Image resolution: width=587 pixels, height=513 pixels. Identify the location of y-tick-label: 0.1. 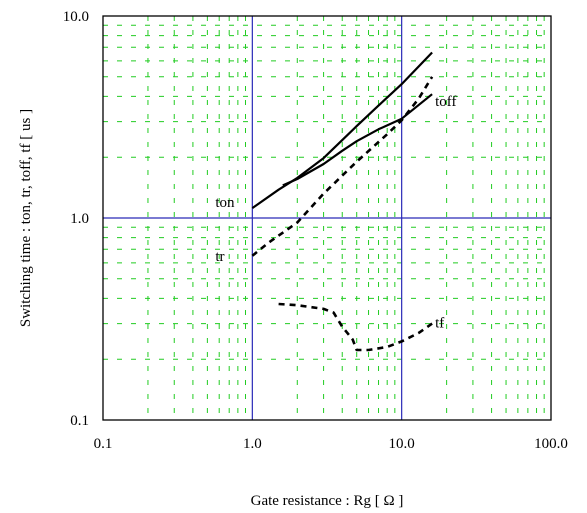
(79, 421).